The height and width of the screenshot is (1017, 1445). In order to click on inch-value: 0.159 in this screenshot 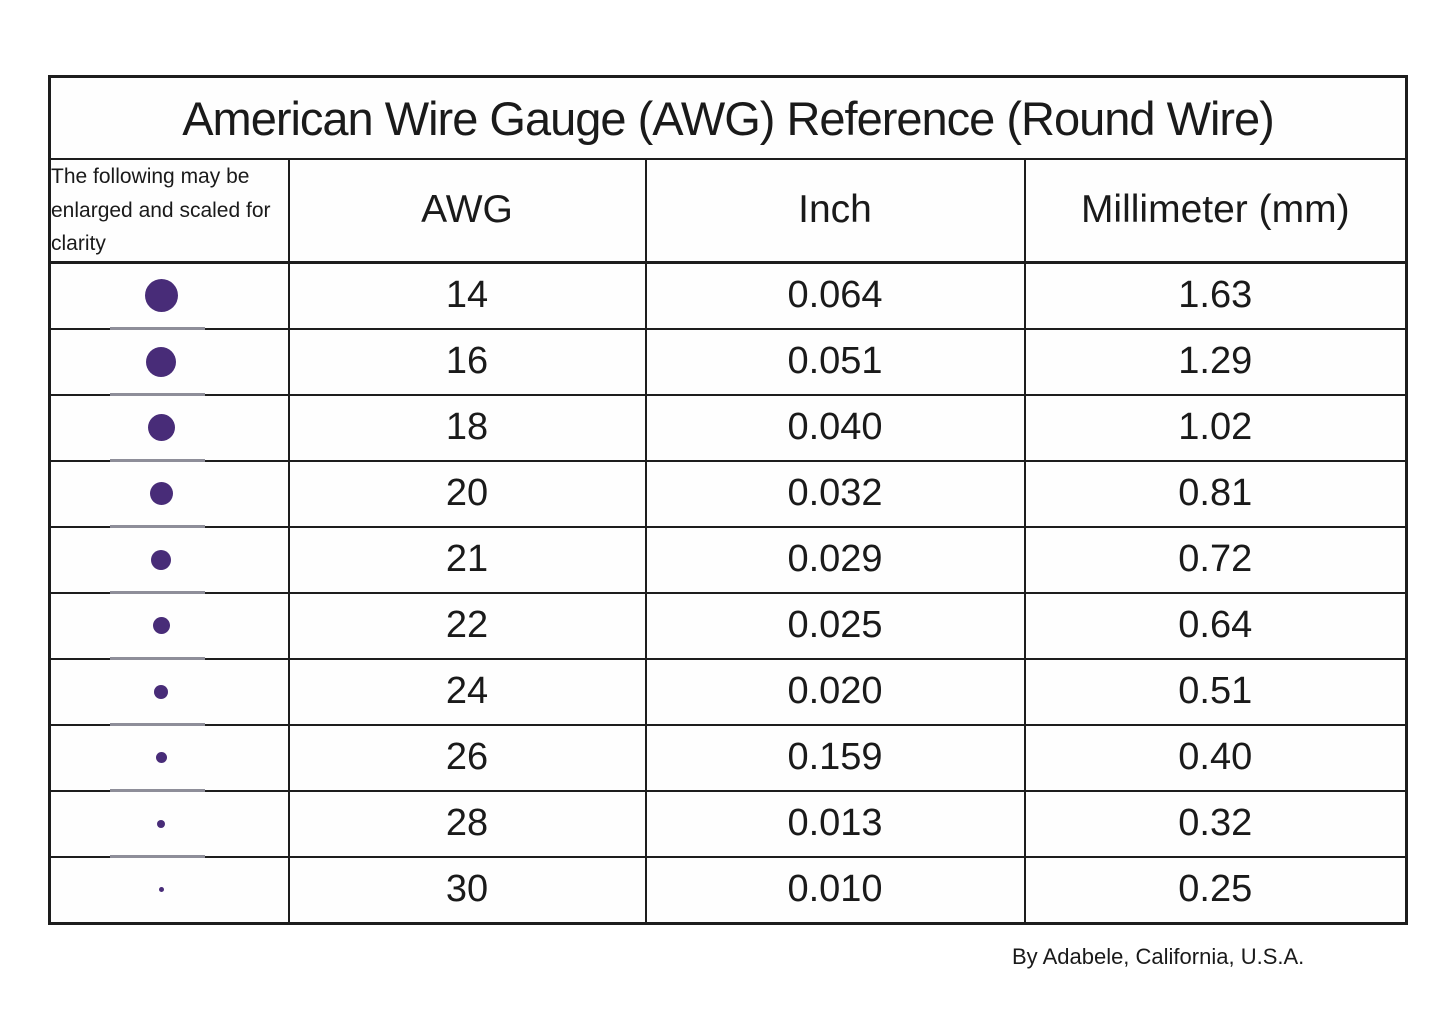, I will do `click(835, 757)`.